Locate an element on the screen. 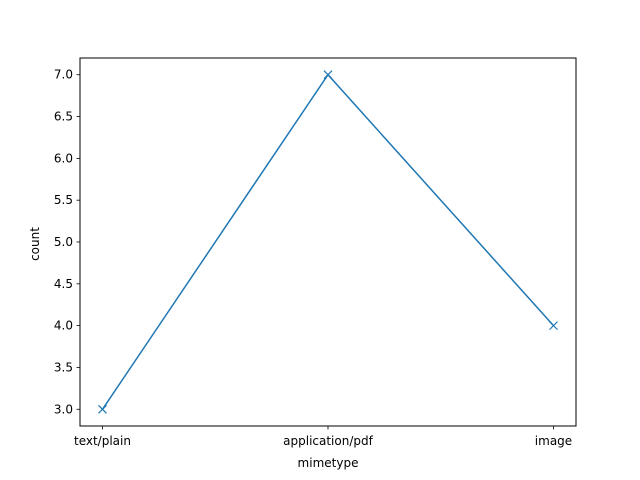 The image size is (640, 480). y-tick-label: 6.0 is located at coordinates (63, 158).